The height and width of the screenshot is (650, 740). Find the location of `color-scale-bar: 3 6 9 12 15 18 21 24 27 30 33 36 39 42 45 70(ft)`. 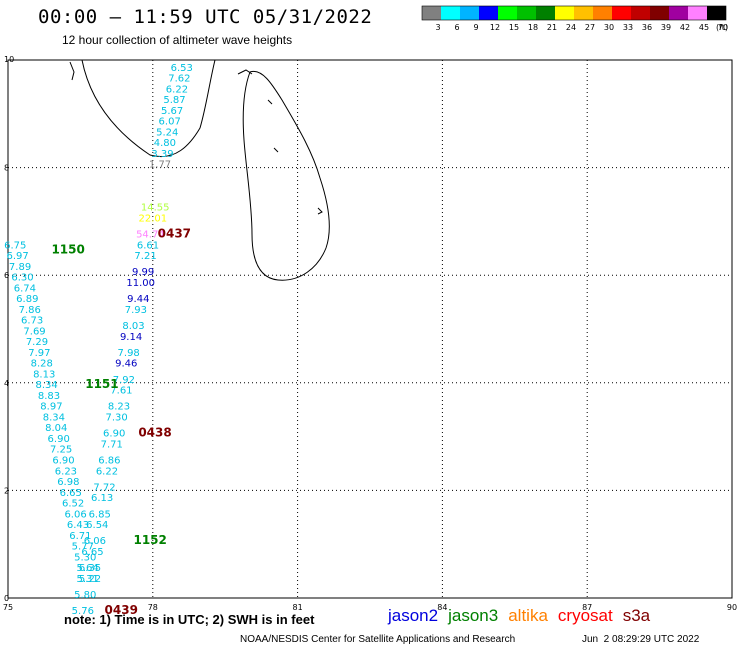

color-scale-bar: 3 6 9 12 15 18 21 24 27 30 33 36 39 42 45 70(ft) is located at coordinates (574, 18).